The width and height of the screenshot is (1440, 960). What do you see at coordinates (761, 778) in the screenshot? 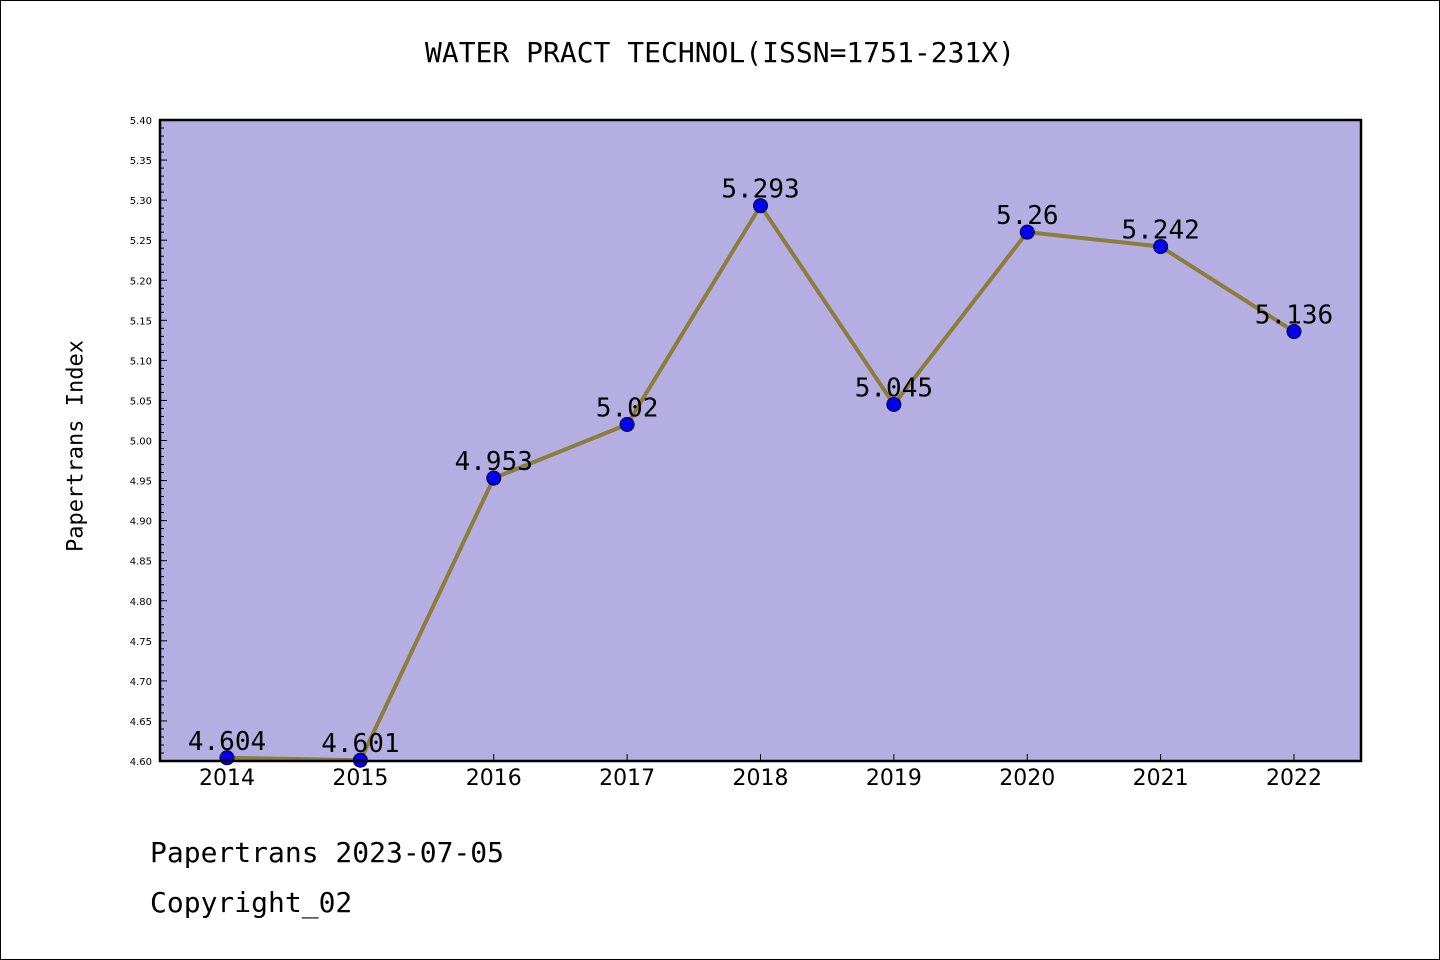
I see `x-tick-label: 2018` at bounding box center [761, 778].